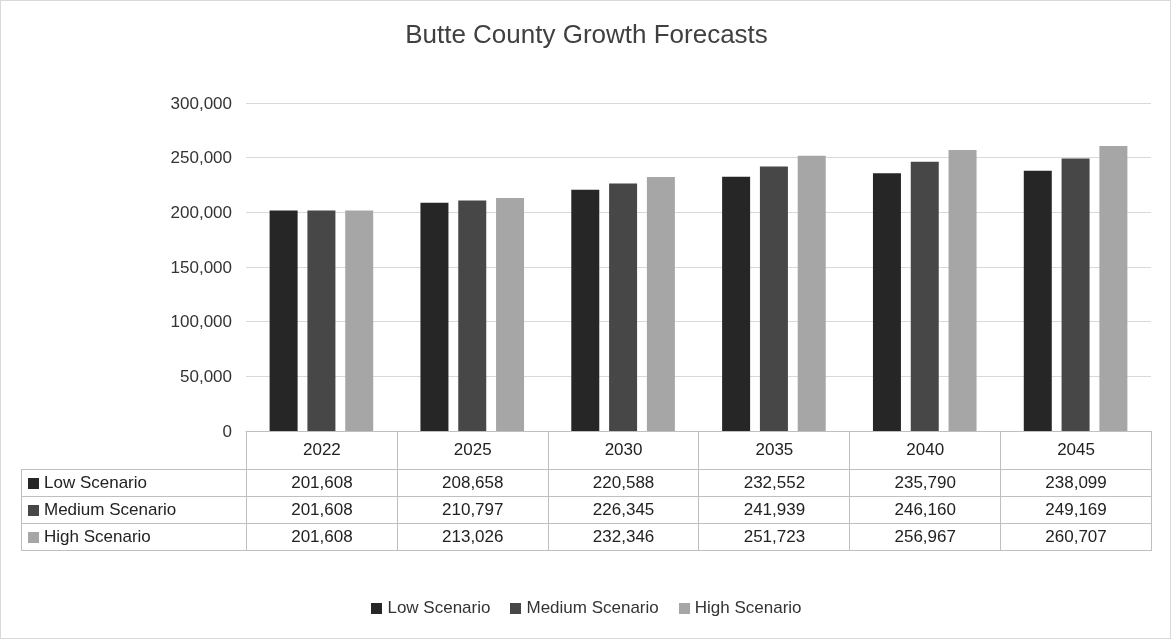 The height and width of the screenshot is (639, 1171). What do you see at coordinates (201, 103) in the screenshot?
I see `y-tick-label: 300,000` at bounding box center [201, 103].